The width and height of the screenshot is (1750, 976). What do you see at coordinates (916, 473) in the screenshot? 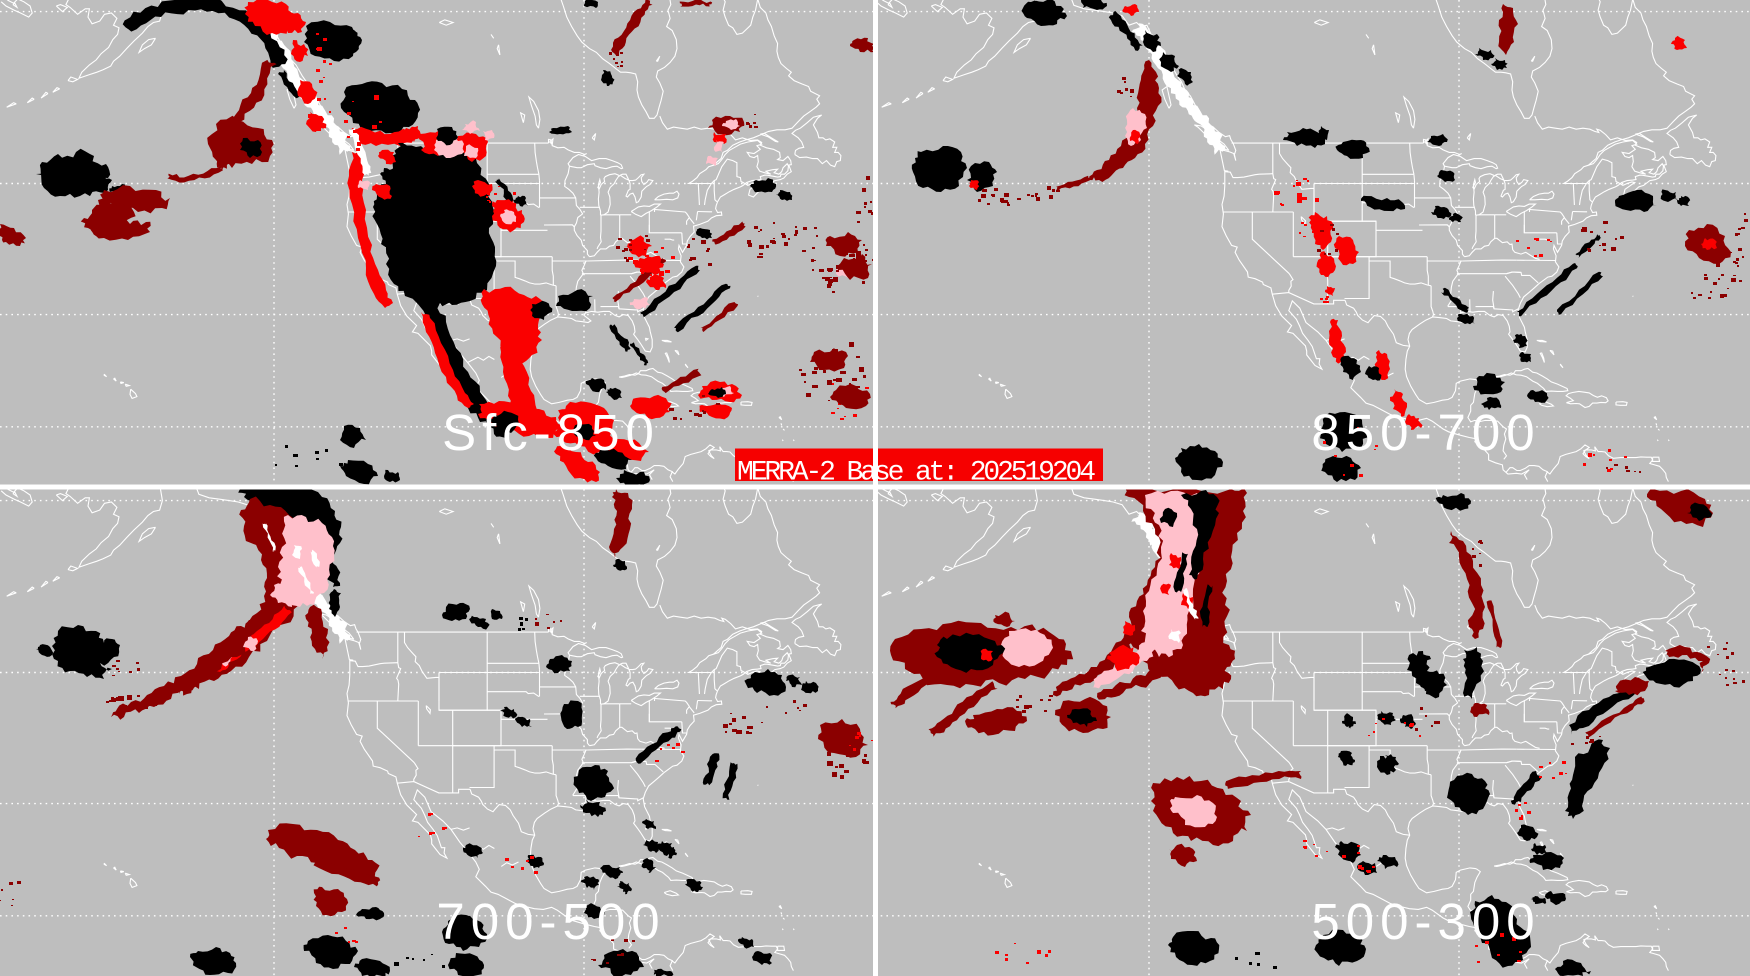
I see `svg-text: MERRA-2 Base at: 202519204` at bounding box center [916, 473].